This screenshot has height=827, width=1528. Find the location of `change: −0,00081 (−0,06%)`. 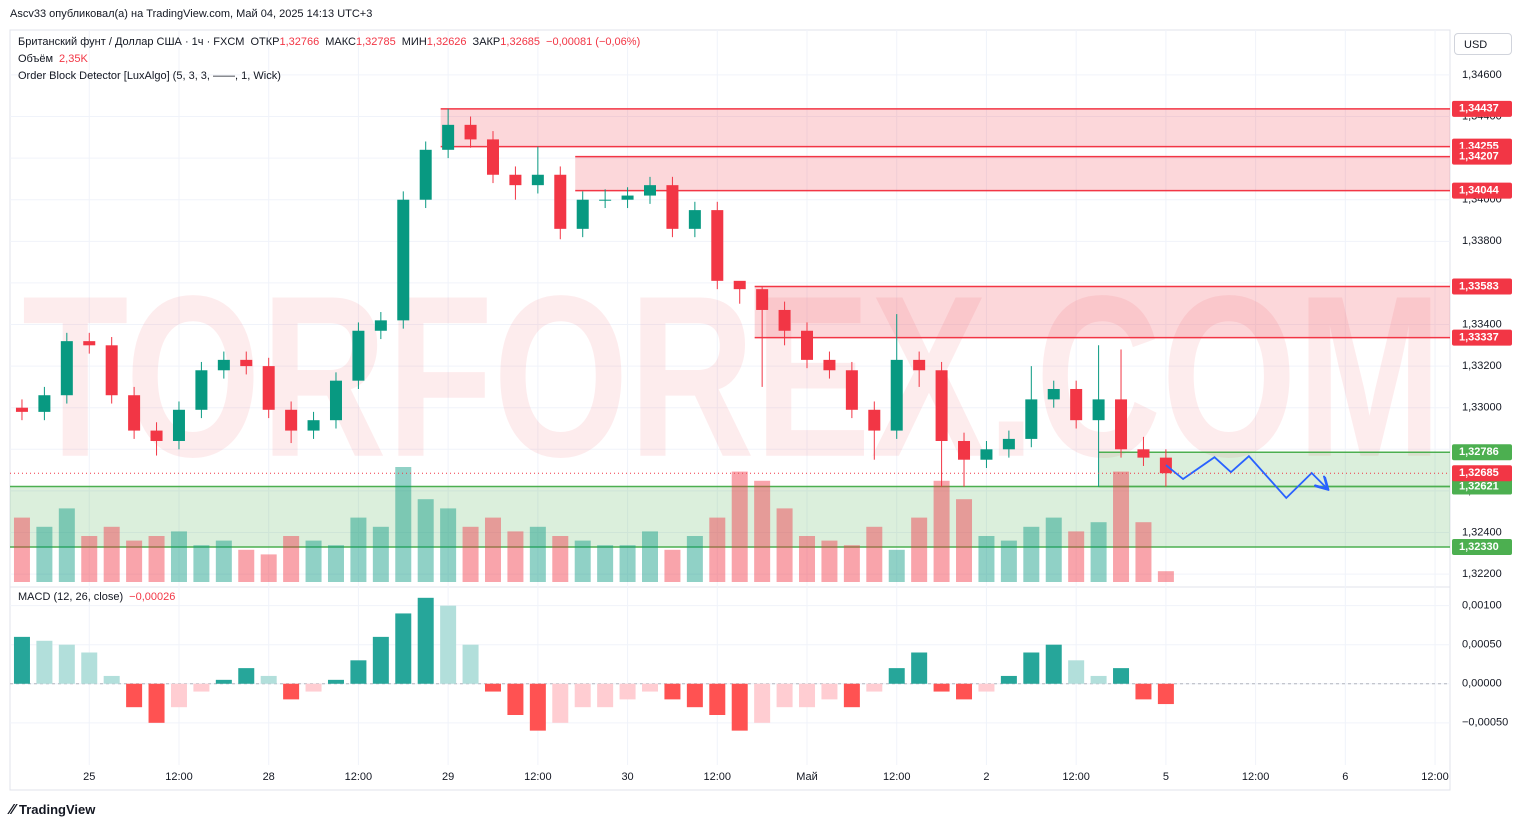

change: −0,00081 (−0,06%) is located at coordinates (593, 42).